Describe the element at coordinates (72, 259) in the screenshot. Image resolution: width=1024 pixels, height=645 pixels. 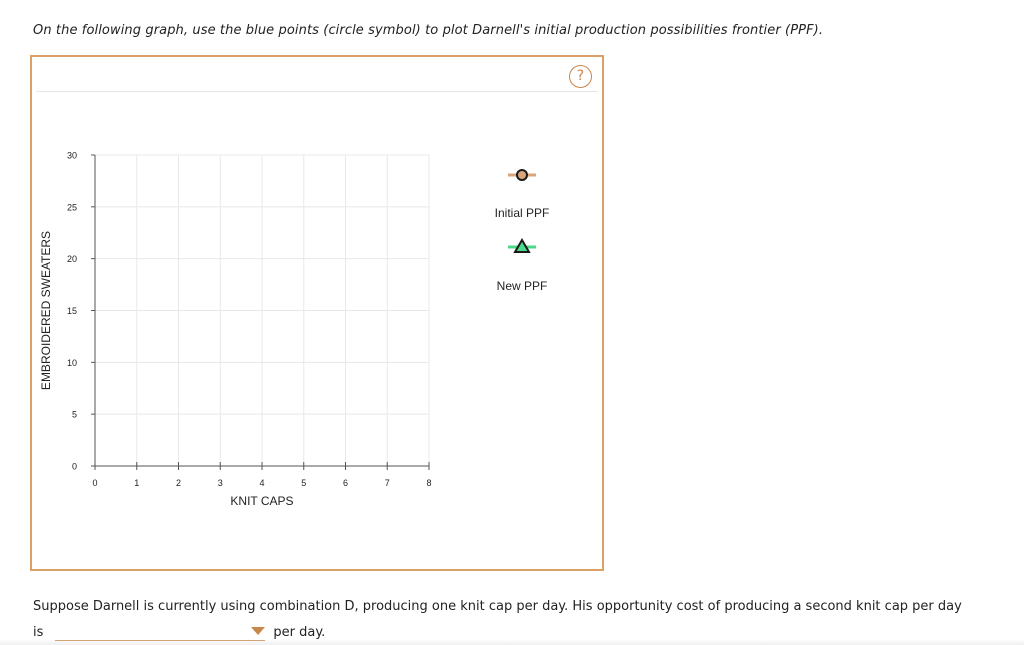
I see `y-tick-label: 20` at that location.